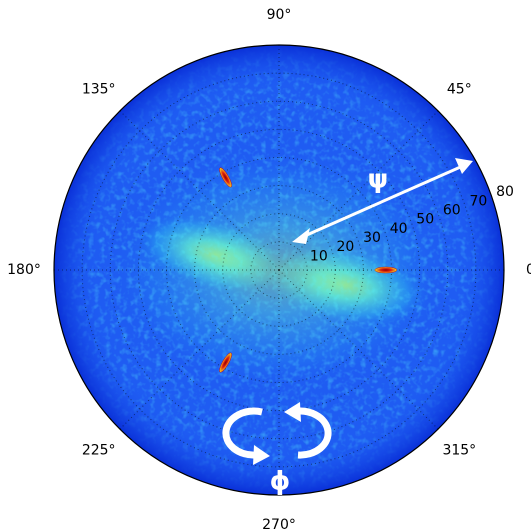 This screenshot has width=531, height=530. What do you see at coordinates (99, 450) in the screenshot?
I see `theta-tick-label: 225°` at bounding box center [99, 450].